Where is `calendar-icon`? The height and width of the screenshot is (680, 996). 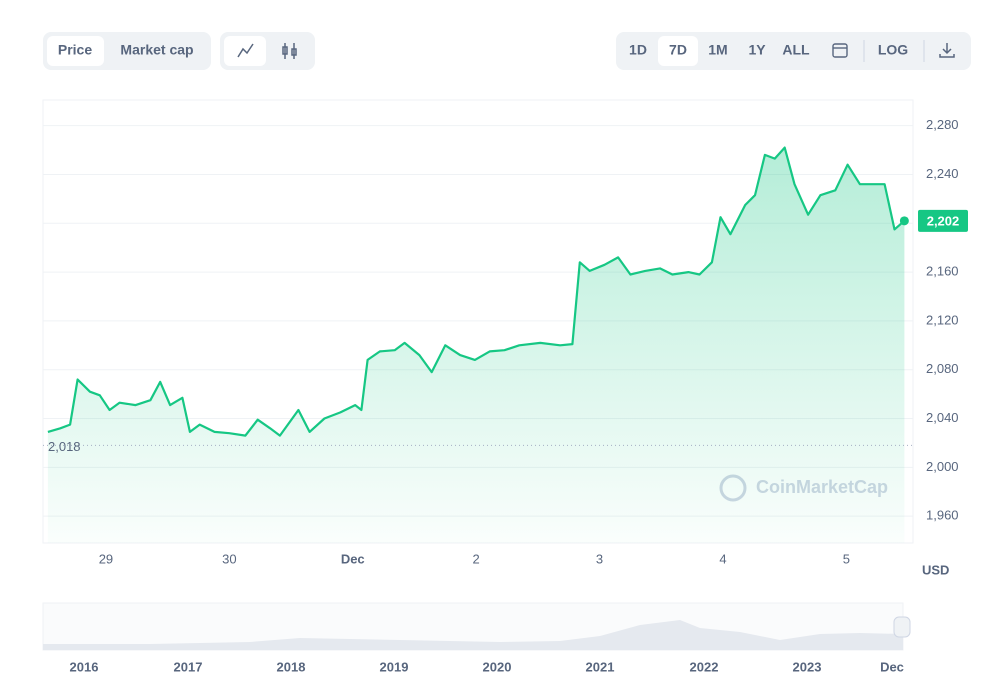
calendar-icon is located at coordinates (840, 50).